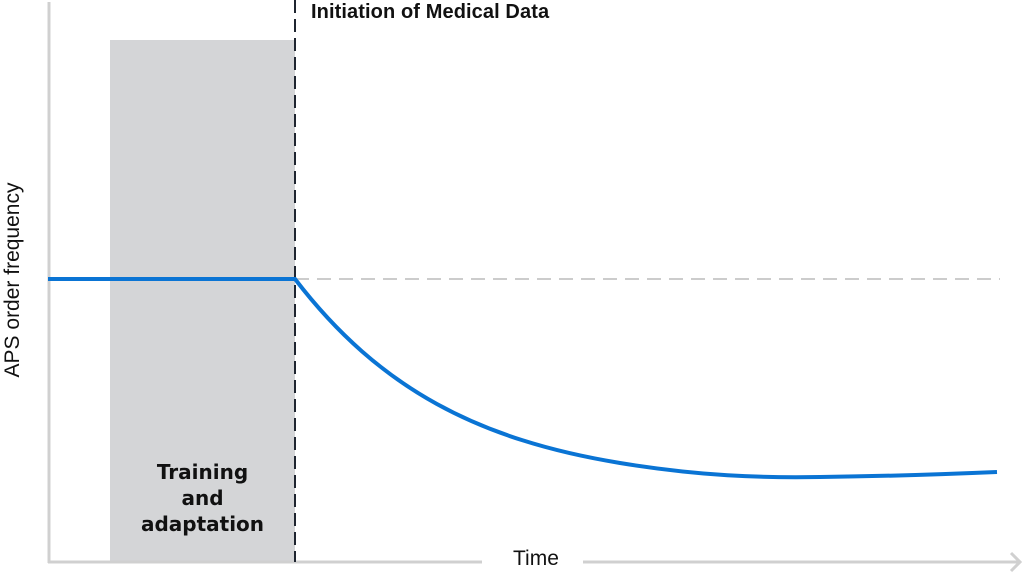  Describe the element at coordinates (12, 280) in the screenshot. I see `y-axis-label: APS order frequency` at that location.